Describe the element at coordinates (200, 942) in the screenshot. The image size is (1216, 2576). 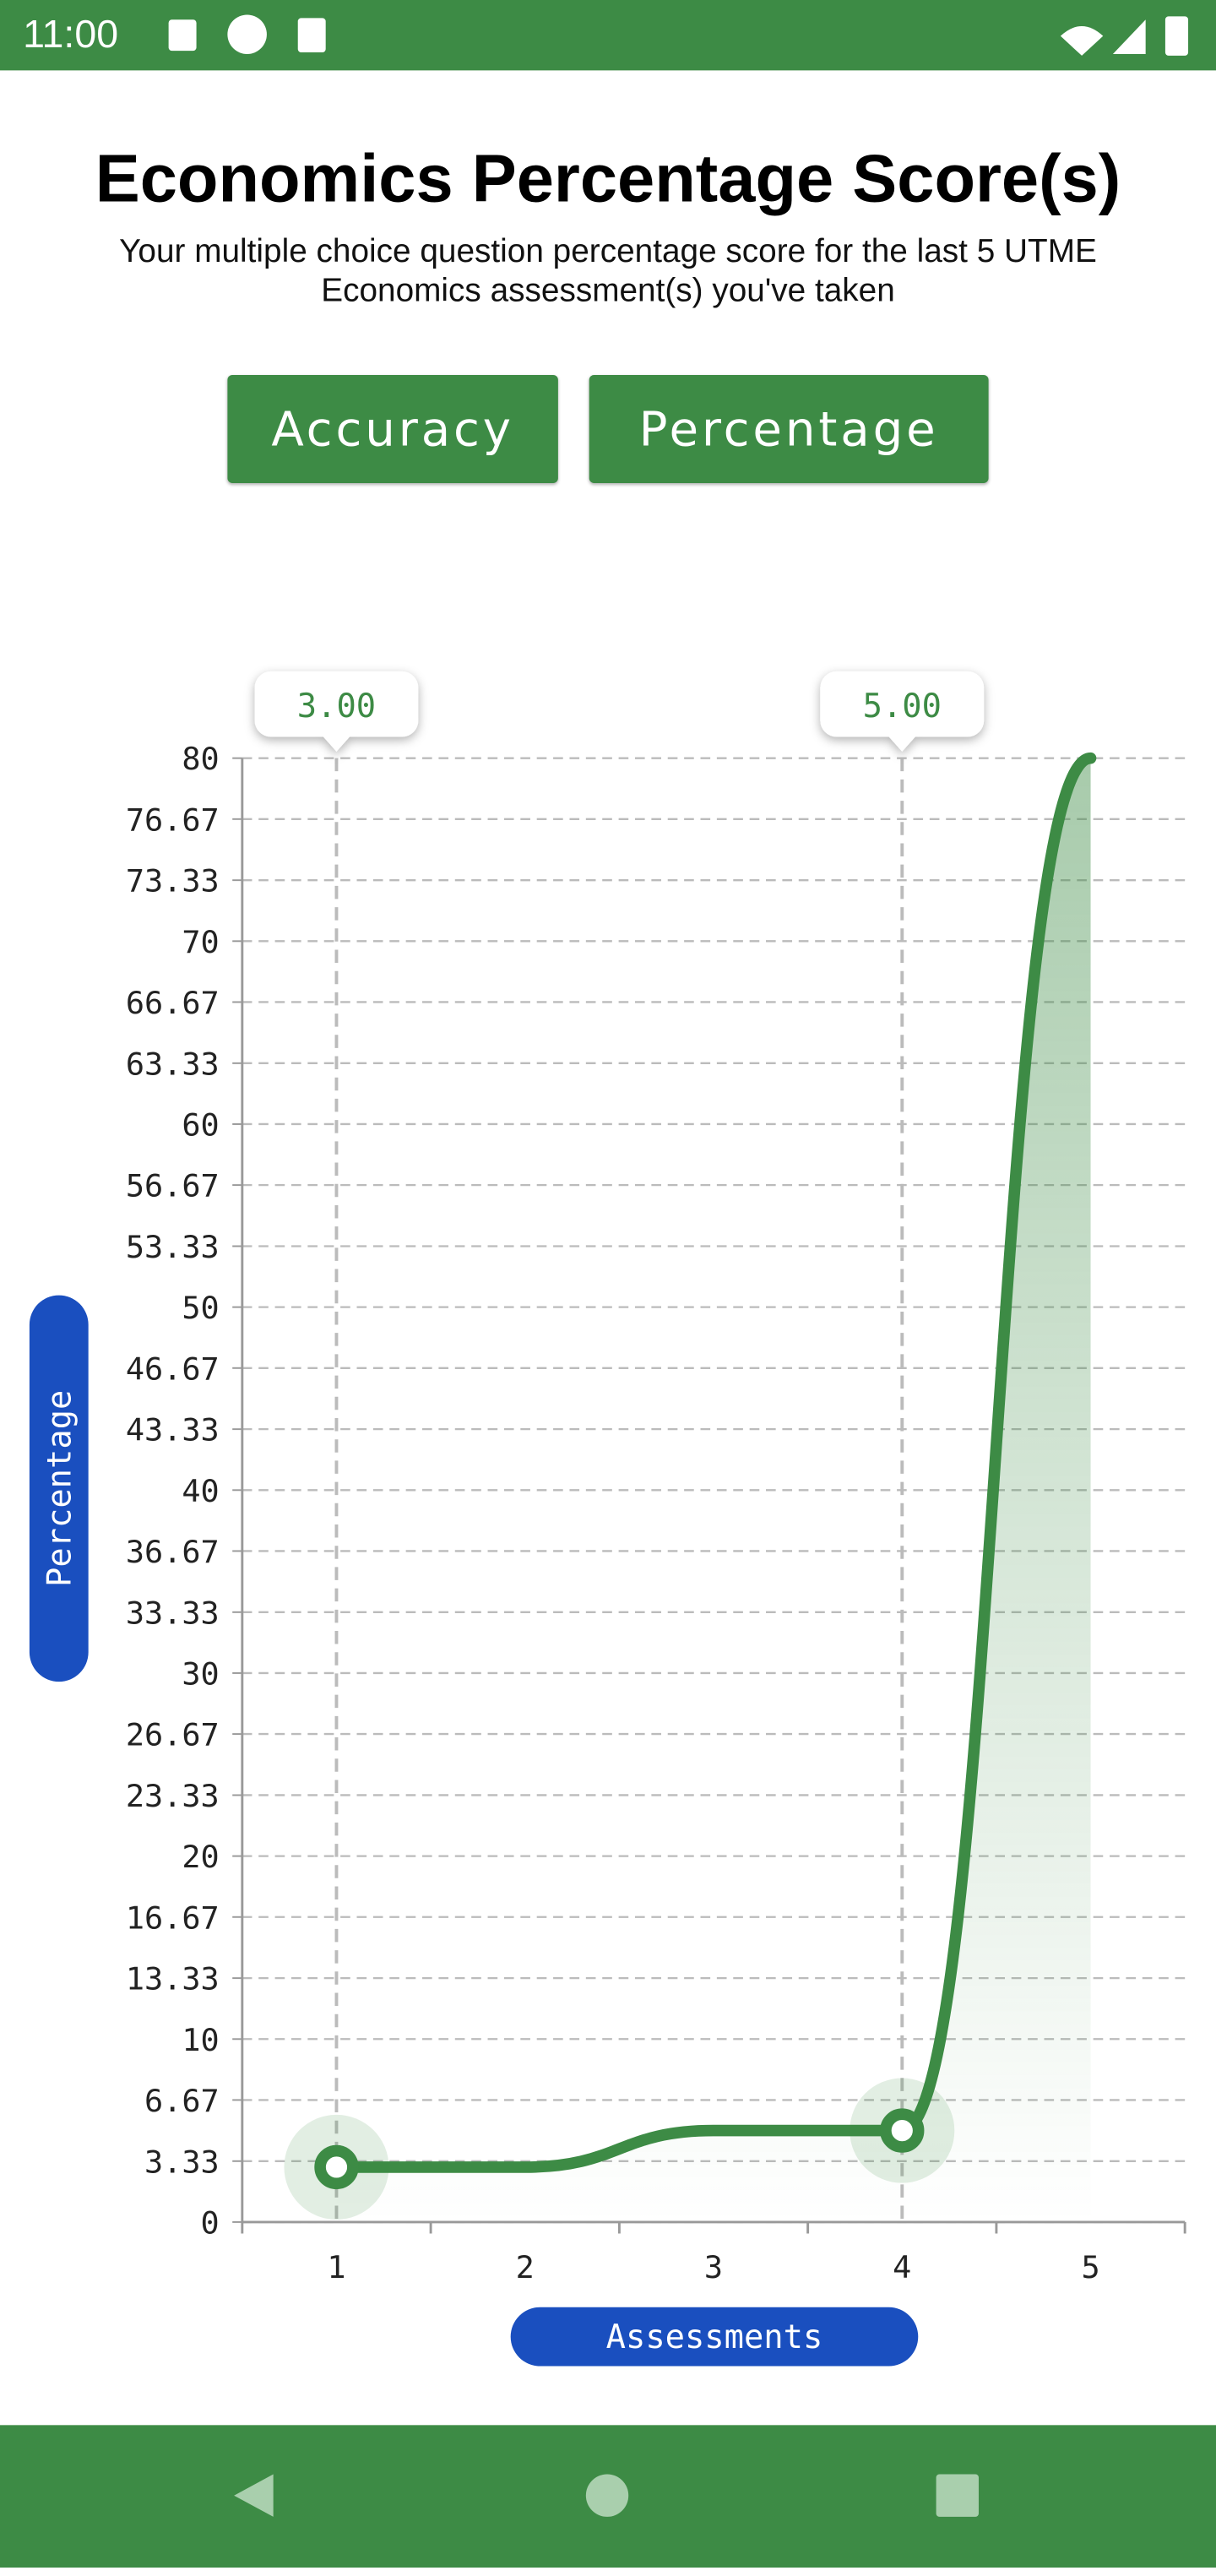
I see `y-tick-label: 70` at that location.